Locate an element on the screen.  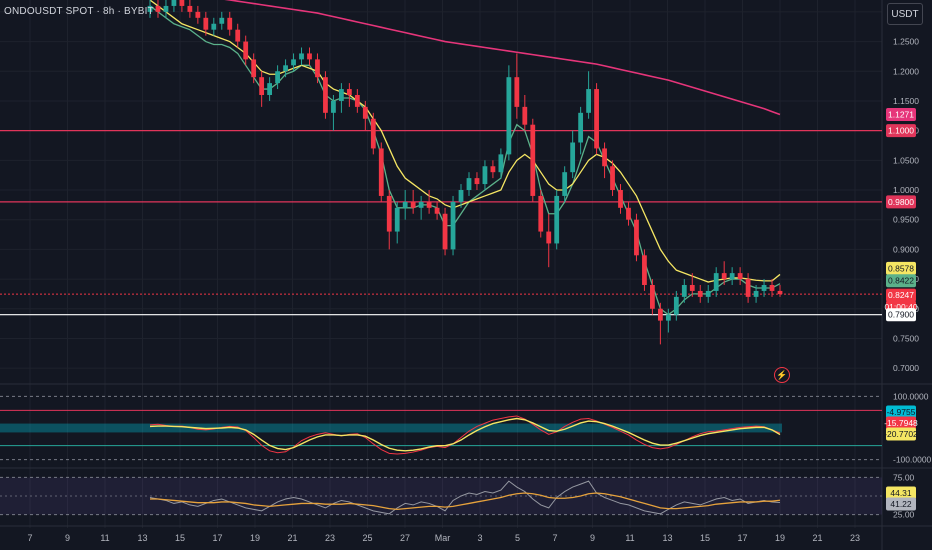
price-tick-label: 0.9000 is located at coordinates (906, 249).